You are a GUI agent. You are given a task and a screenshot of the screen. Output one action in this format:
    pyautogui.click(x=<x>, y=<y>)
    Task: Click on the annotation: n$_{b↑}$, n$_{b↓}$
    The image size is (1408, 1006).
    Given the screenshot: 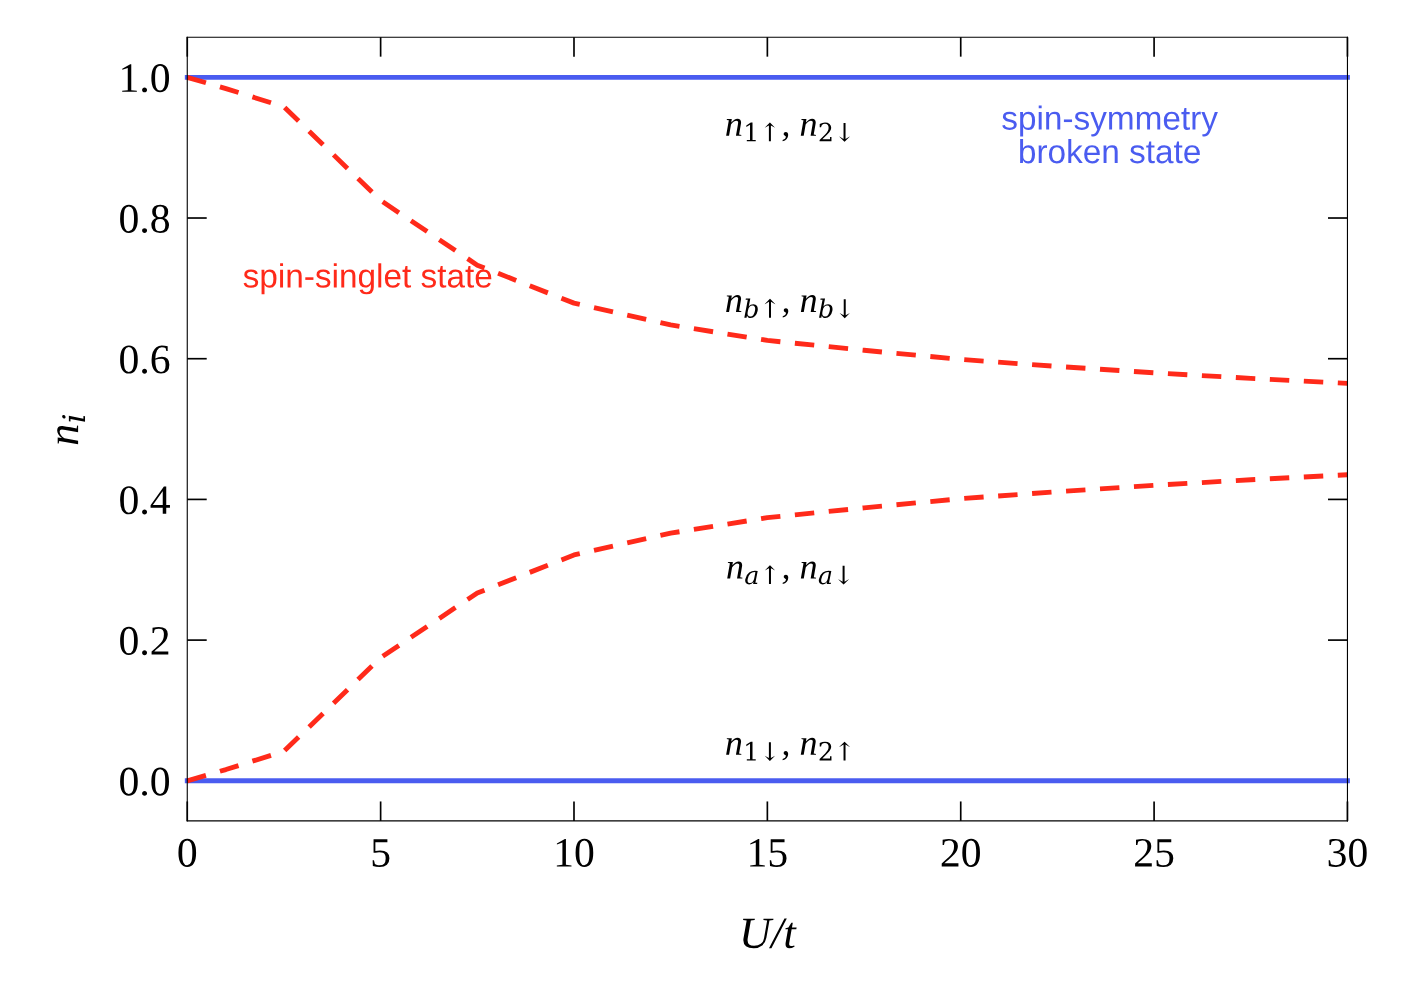 What is the action you would take?
    pyautogui.click(x=788, y=307)
    